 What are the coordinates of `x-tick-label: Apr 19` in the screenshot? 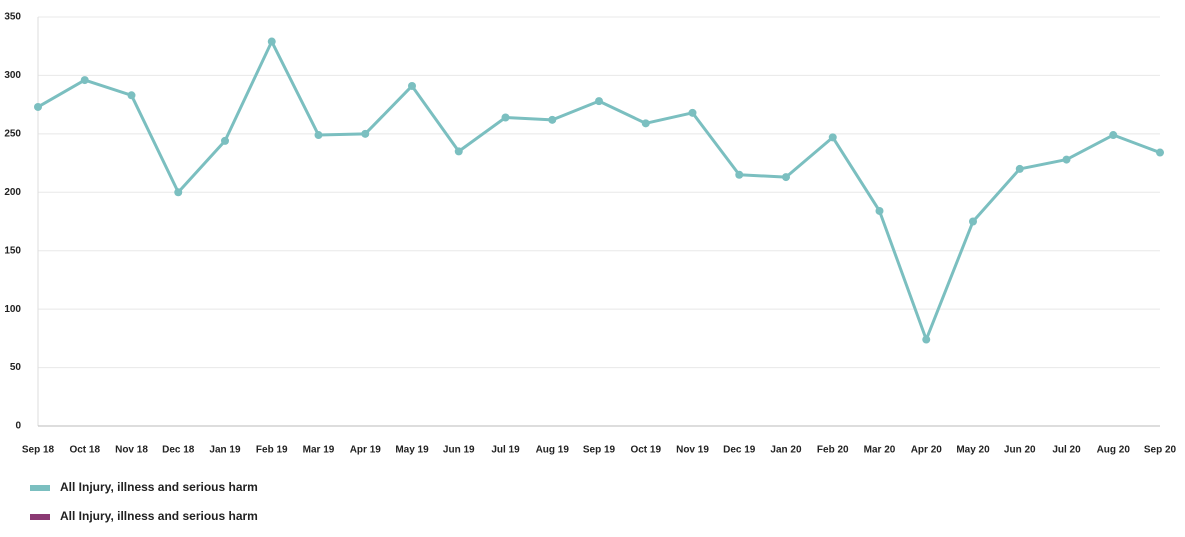 It's located at (366, 450).